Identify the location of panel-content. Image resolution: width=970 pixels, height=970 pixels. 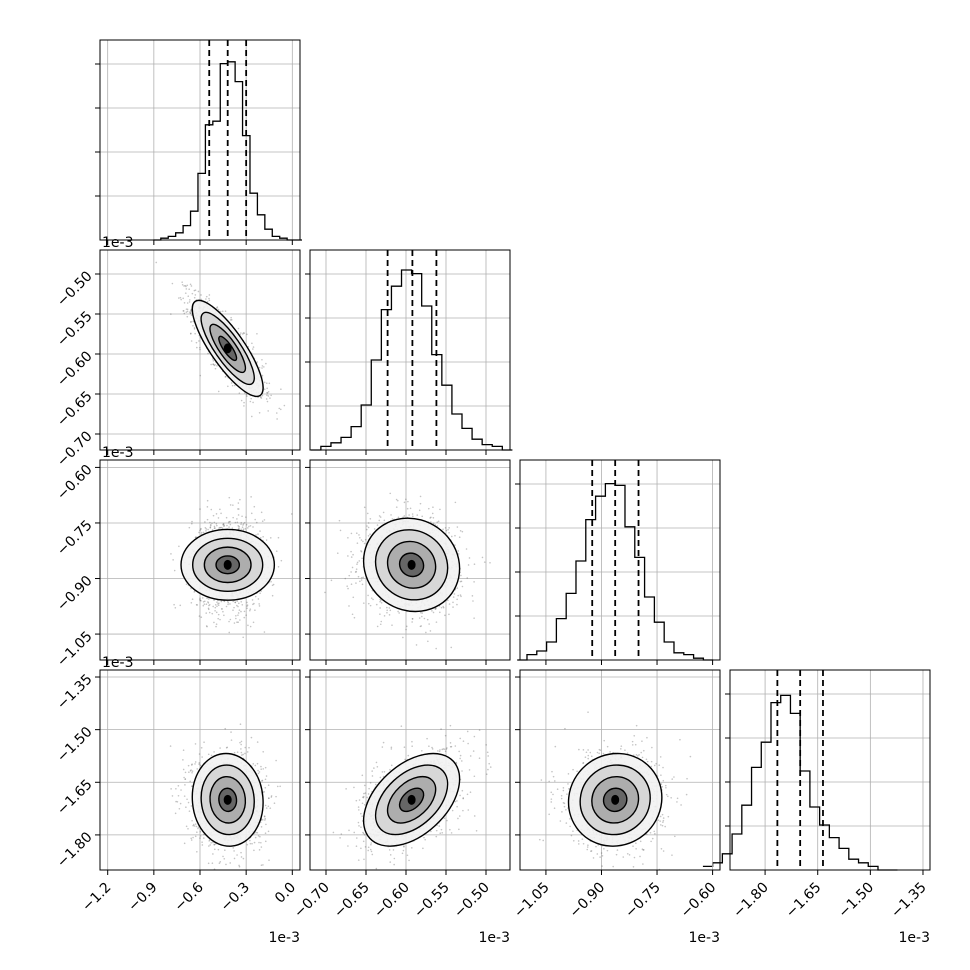
(200, 560).